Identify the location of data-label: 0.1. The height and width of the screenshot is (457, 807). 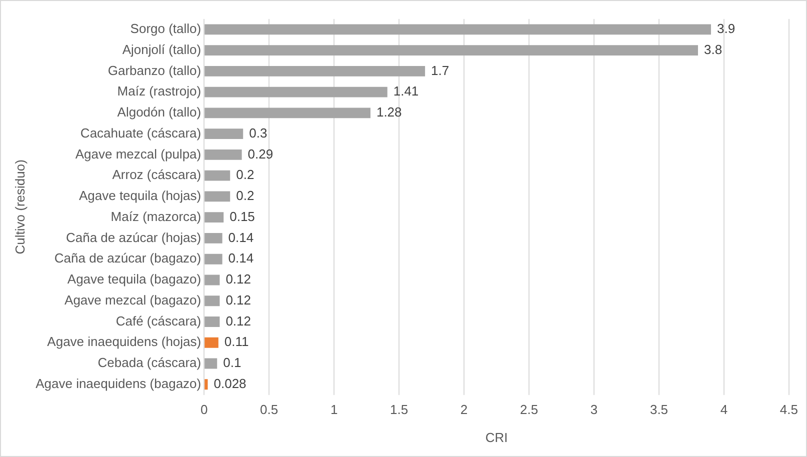
(232, 362).